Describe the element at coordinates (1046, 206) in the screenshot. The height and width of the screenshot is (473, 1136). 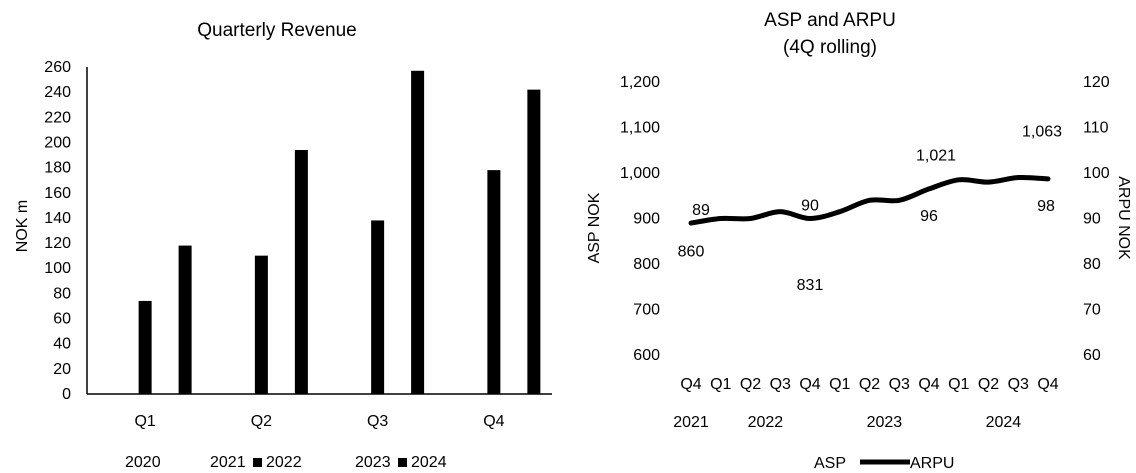
I see `data-label-ARPU: 98` at that location.